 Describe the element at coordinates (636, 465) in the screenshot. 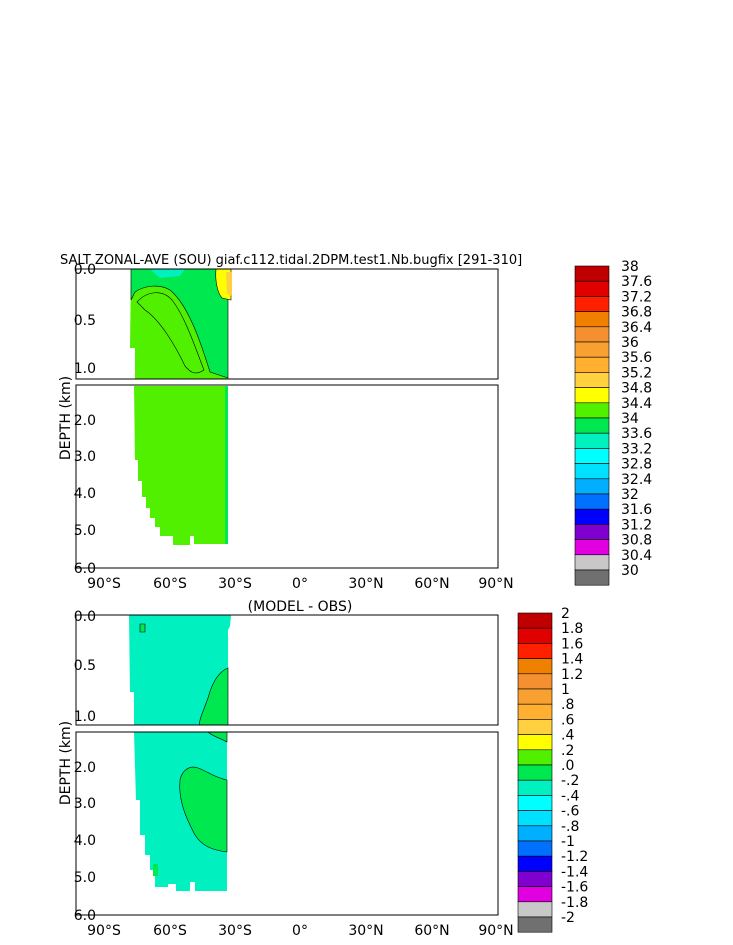

I see `colorbar-label: 32.8` at that location.